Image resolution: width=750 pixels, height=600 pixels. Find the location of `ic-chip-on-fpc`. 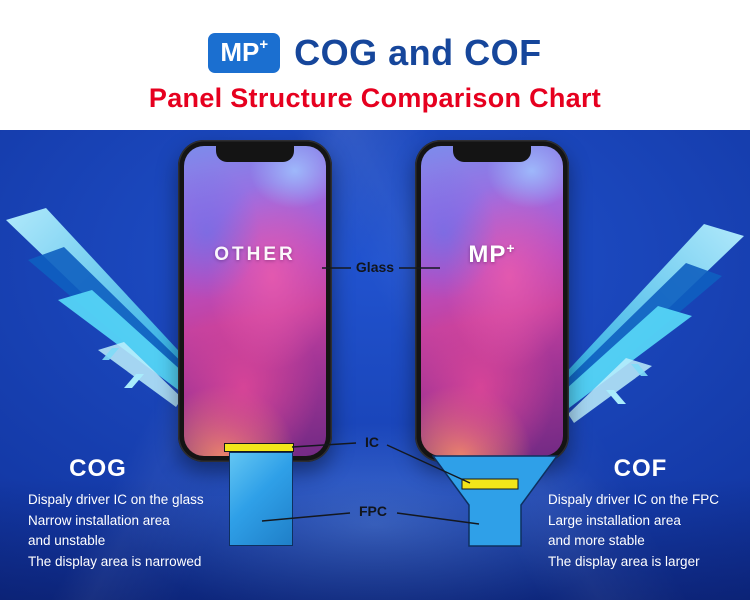

ic-chip-on-fpc is located at coordinates (490, 484).